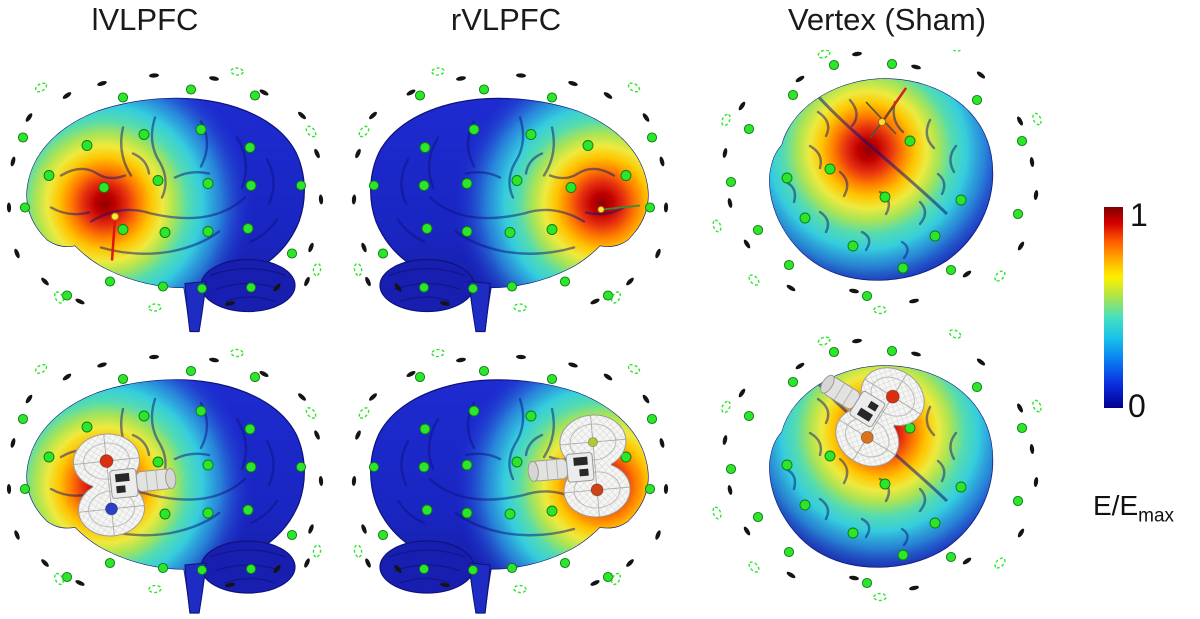 This screenshot has width=1200, height=619. I want to click on efield-hotspot, so click(881, 179).